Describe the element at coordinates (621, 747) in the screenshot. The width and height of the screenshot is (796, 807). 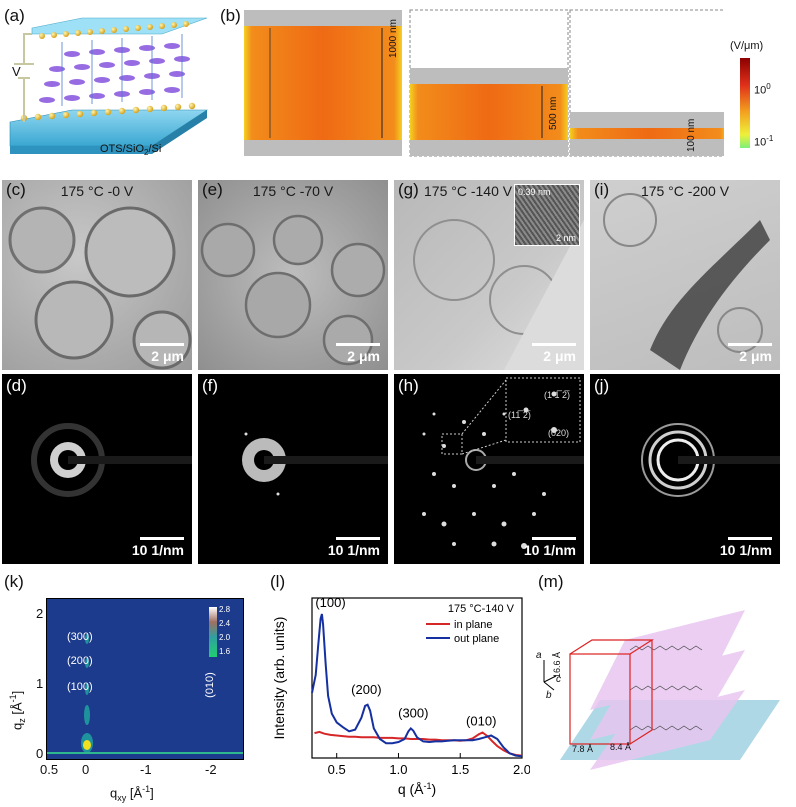
I see `dim-a: 8.4 Å` at that location.